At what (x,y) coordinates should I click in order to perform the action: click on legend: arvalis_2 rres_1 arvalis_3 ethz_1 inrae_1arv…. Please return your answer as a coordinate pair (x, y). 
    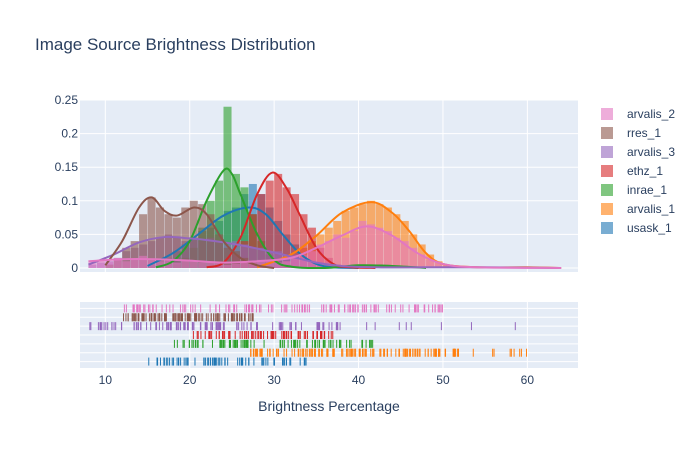
    Looking at the image, I should click on (638, 171).